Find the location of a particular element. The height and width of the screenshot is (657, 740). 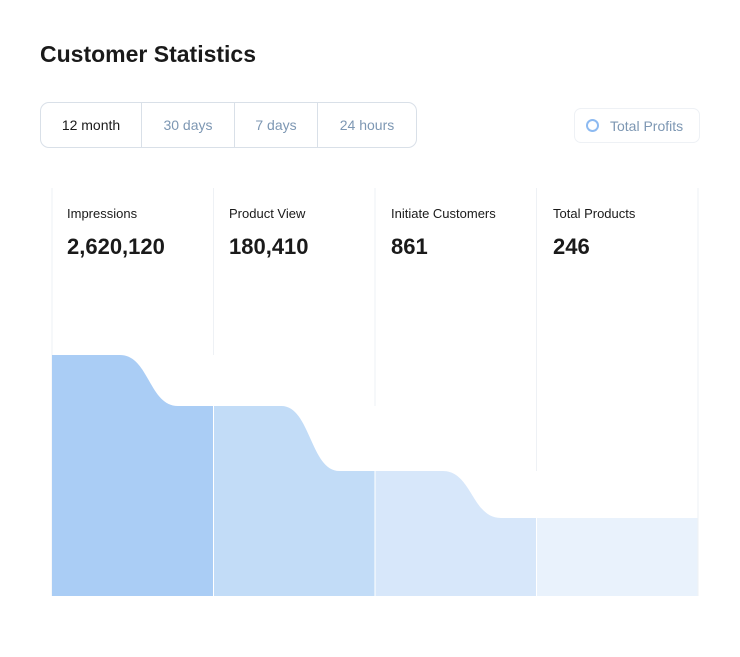

tab-12-month: 12 month is located at coordinates (91, 125).